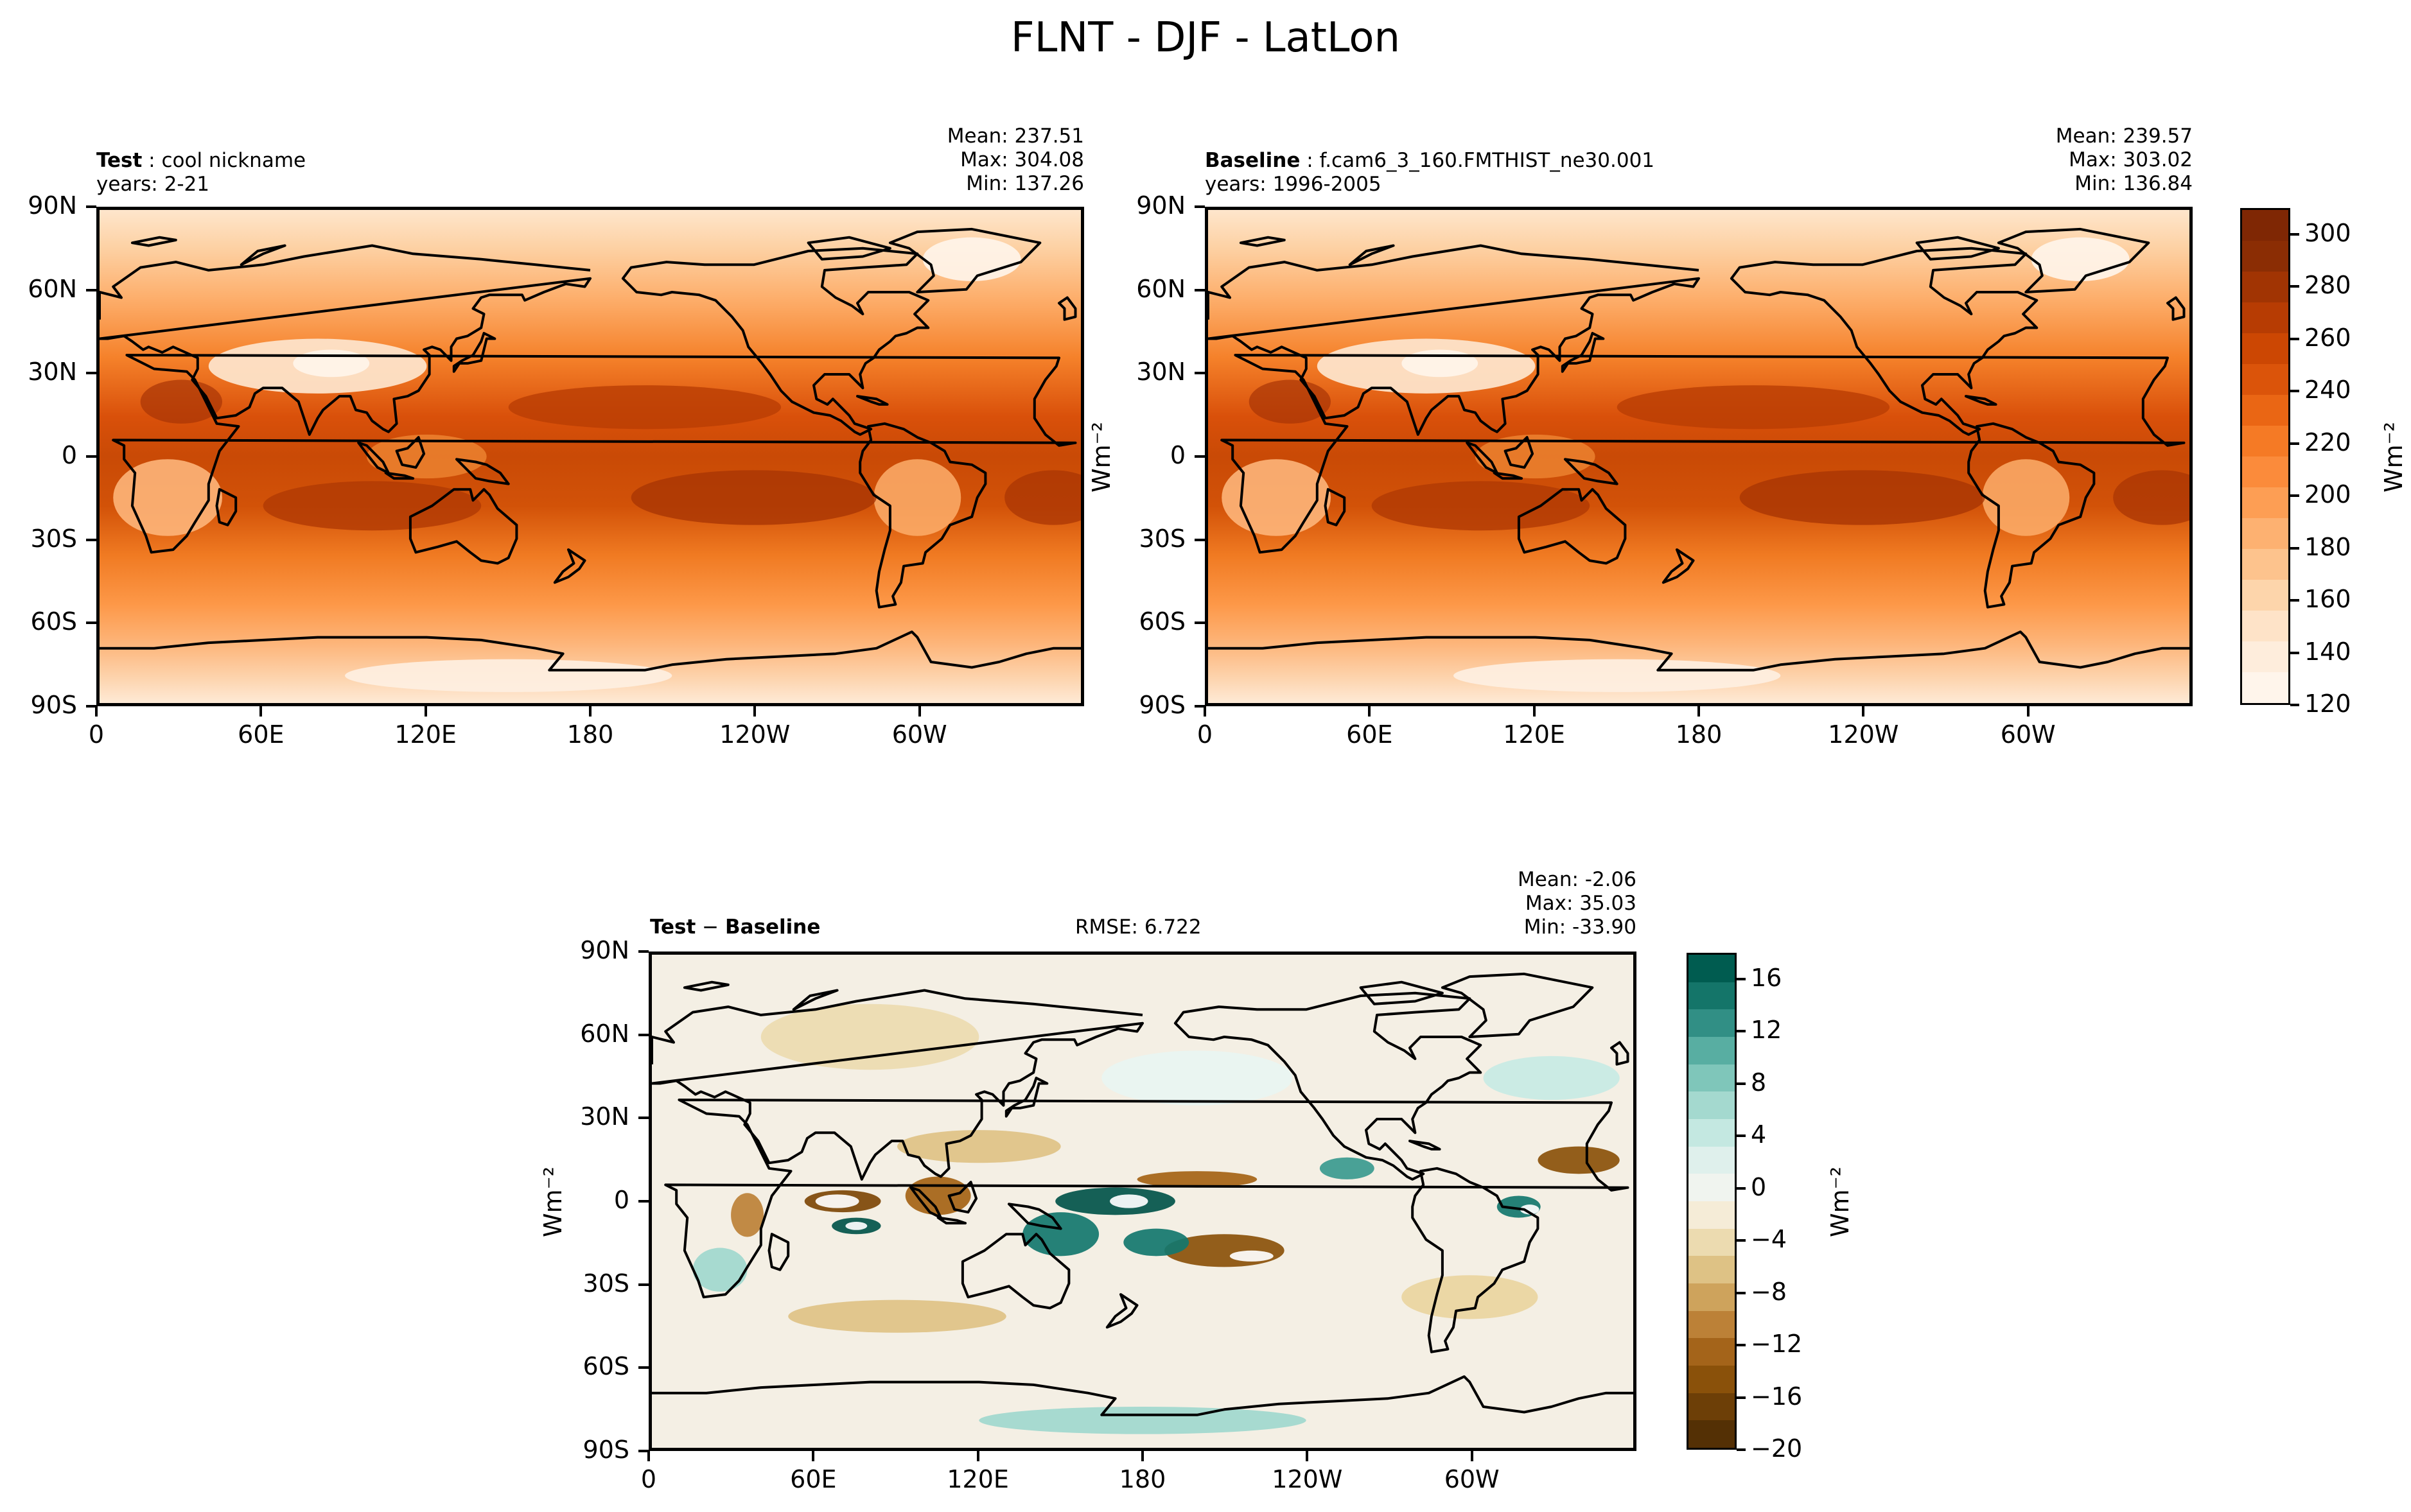  What do you see at coordinates (152, 184) in the screenshot?
I see `test-years: years: 2-21` at bounding box center [152, 184].